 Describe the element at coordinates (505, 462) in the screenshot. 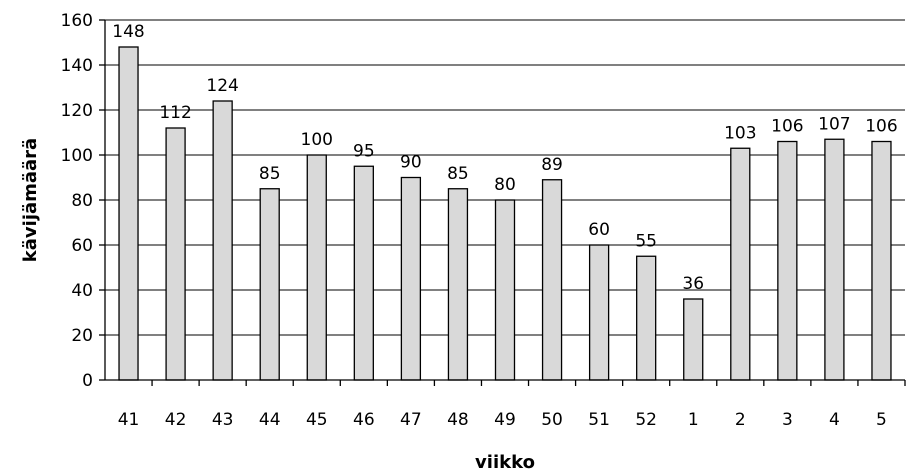

I see `x-axis-title: viikko` at that location.